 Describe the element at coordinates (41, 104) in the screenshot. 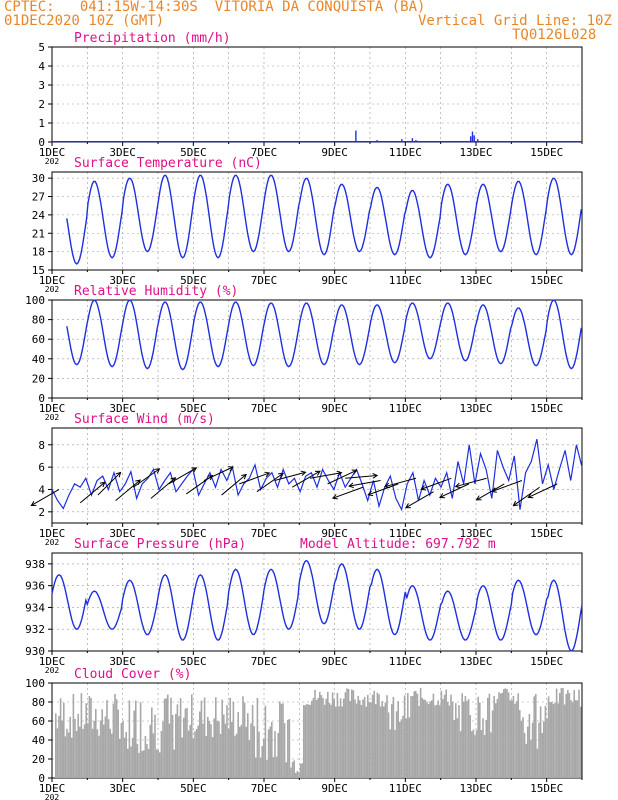

I see `y-tick-label: 2` at that location.